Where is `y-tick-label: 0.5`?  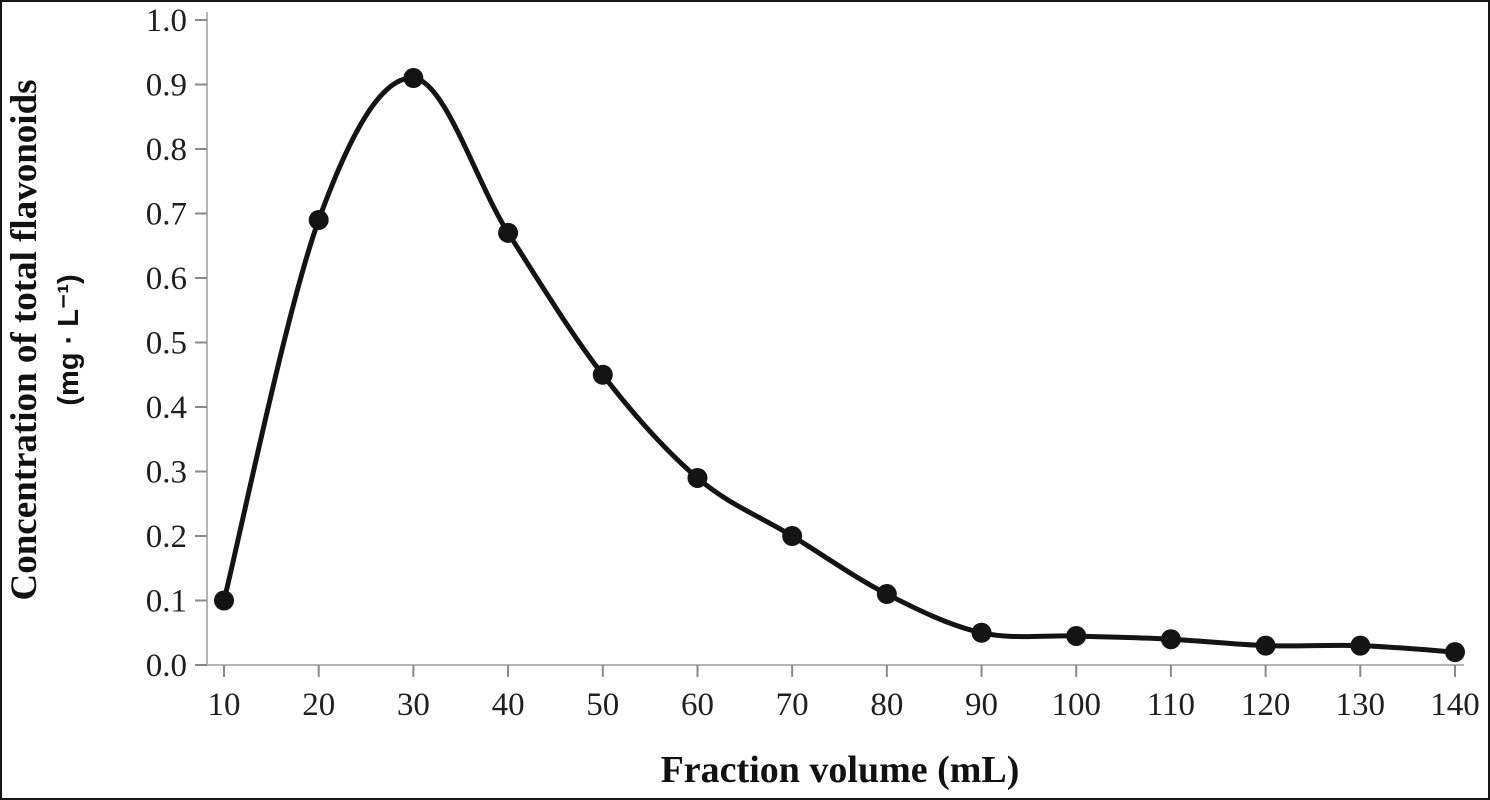 y-tick-label: 0.5 is located at coordinates (166, 344).